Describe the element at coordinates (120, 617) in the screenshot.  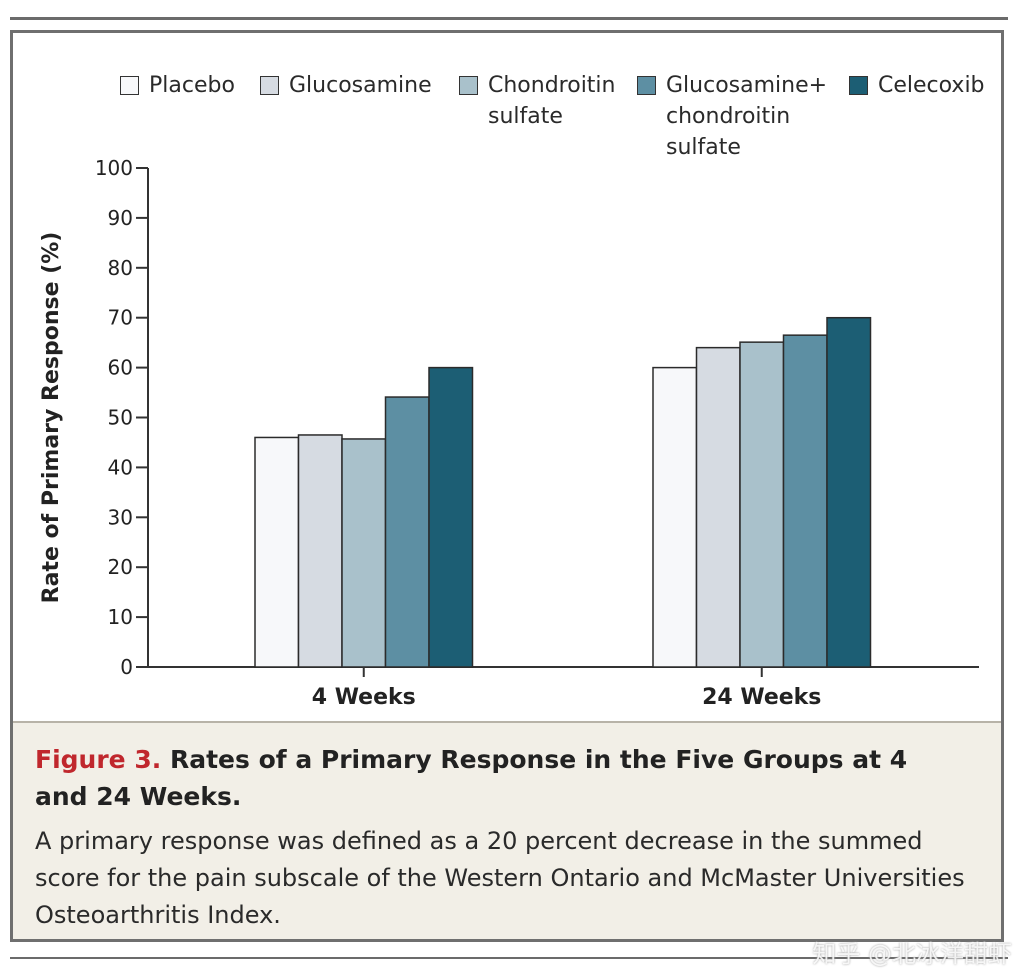
I see `y-tick-label: 10` at that location.